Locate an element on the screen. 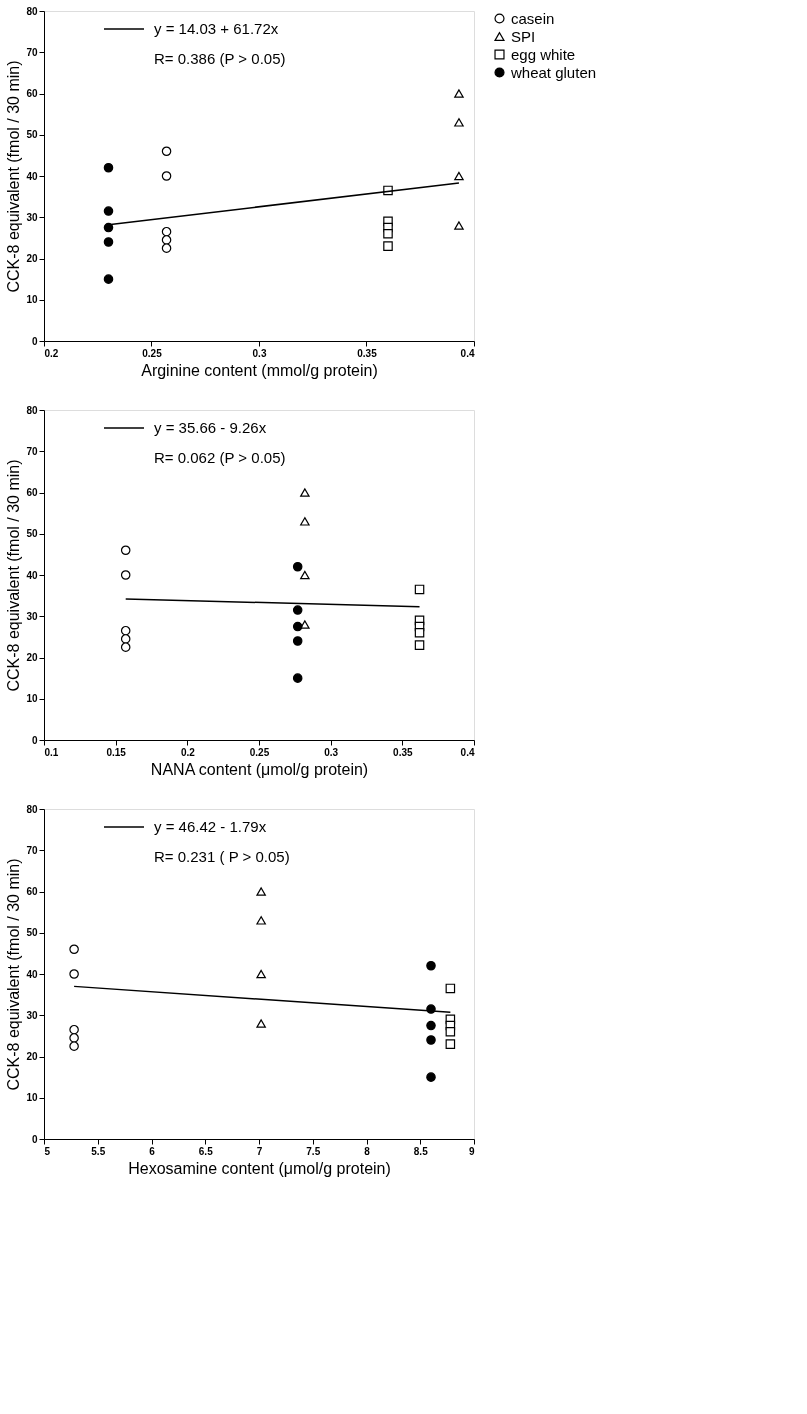  annotation: R= 0.062 (P > 0.05) is located at coordinates (220, 457).